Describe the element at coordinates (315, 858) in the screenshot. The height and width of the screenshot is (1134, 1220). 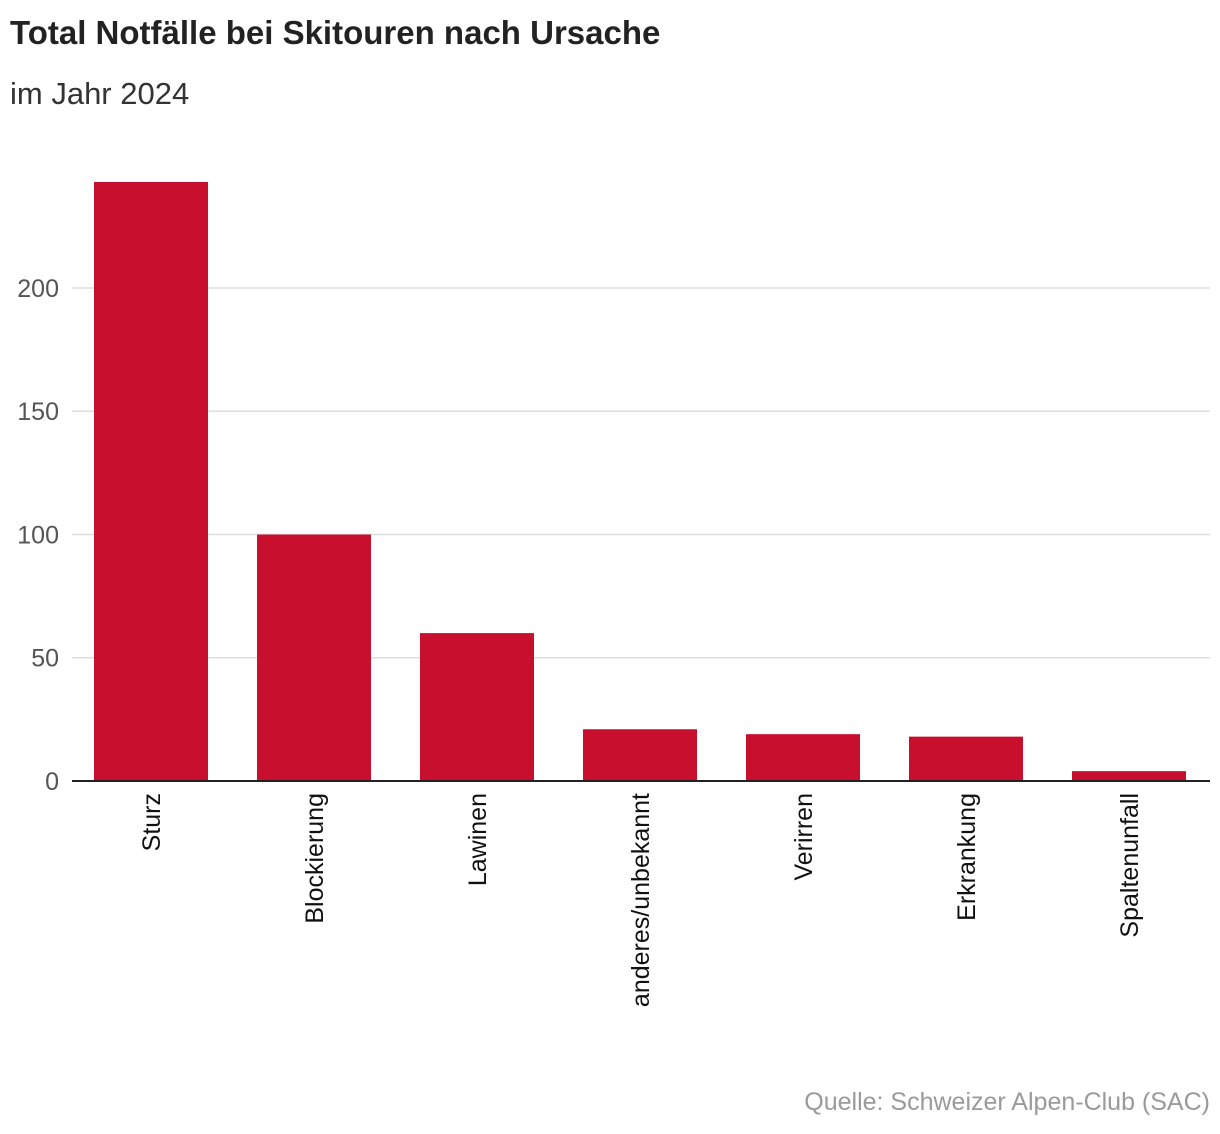
I see `x-tick-label: Blockierung` at that location.